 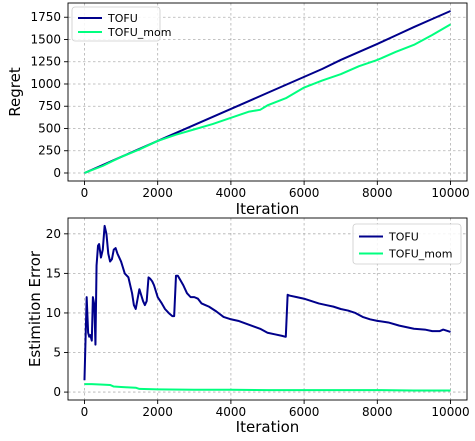 What do you see at coordinates (53, 273) in the screenshot?
I see `chart-1-ytick-label-3: 15` at bounding box center [53, 273].